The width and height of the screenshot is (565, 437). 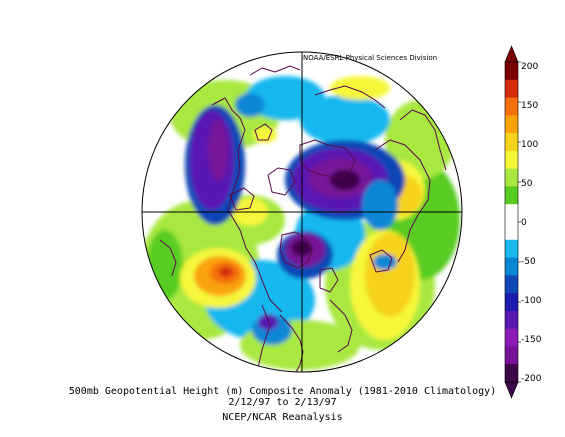 I want to click on colorbar-tick-label: 100, so click(x=530, y=145).